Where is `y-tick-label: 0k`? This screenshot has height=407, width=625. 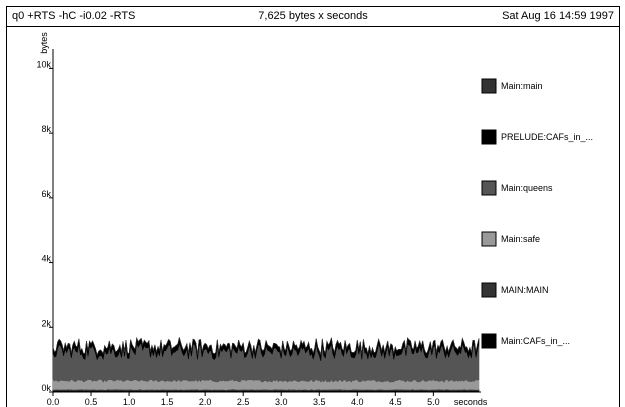 y-tick-label: 0k is located at coordinates (46, 388).